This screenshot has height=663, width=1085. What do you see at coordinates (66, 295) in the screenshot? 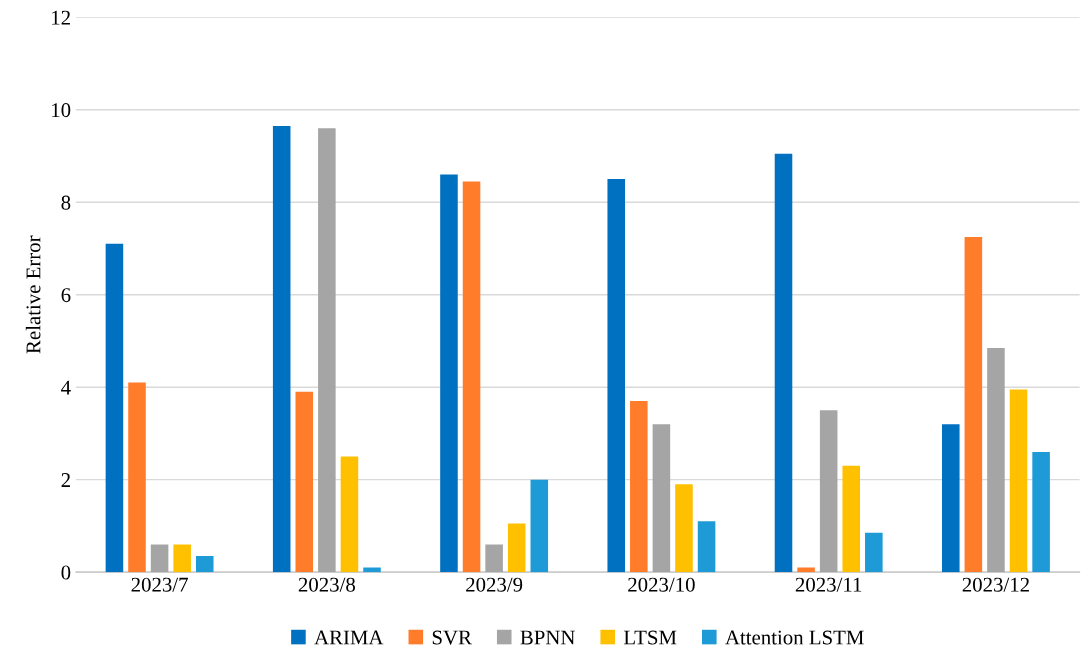
I see `y-tick-label: 6` at bounding box center [66, 295].